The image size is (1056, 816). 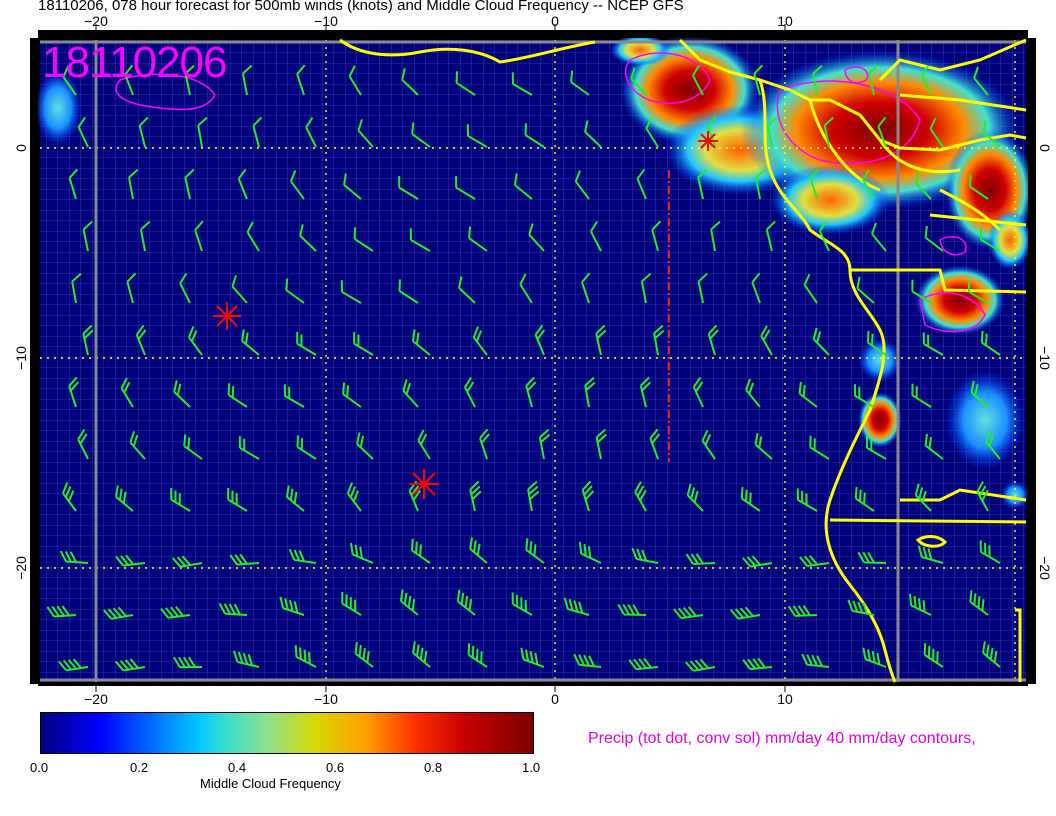 What do you see at coordinates (1032, 361) in the screenshot?
I see `right-border` at bounding box center [1032, 361].